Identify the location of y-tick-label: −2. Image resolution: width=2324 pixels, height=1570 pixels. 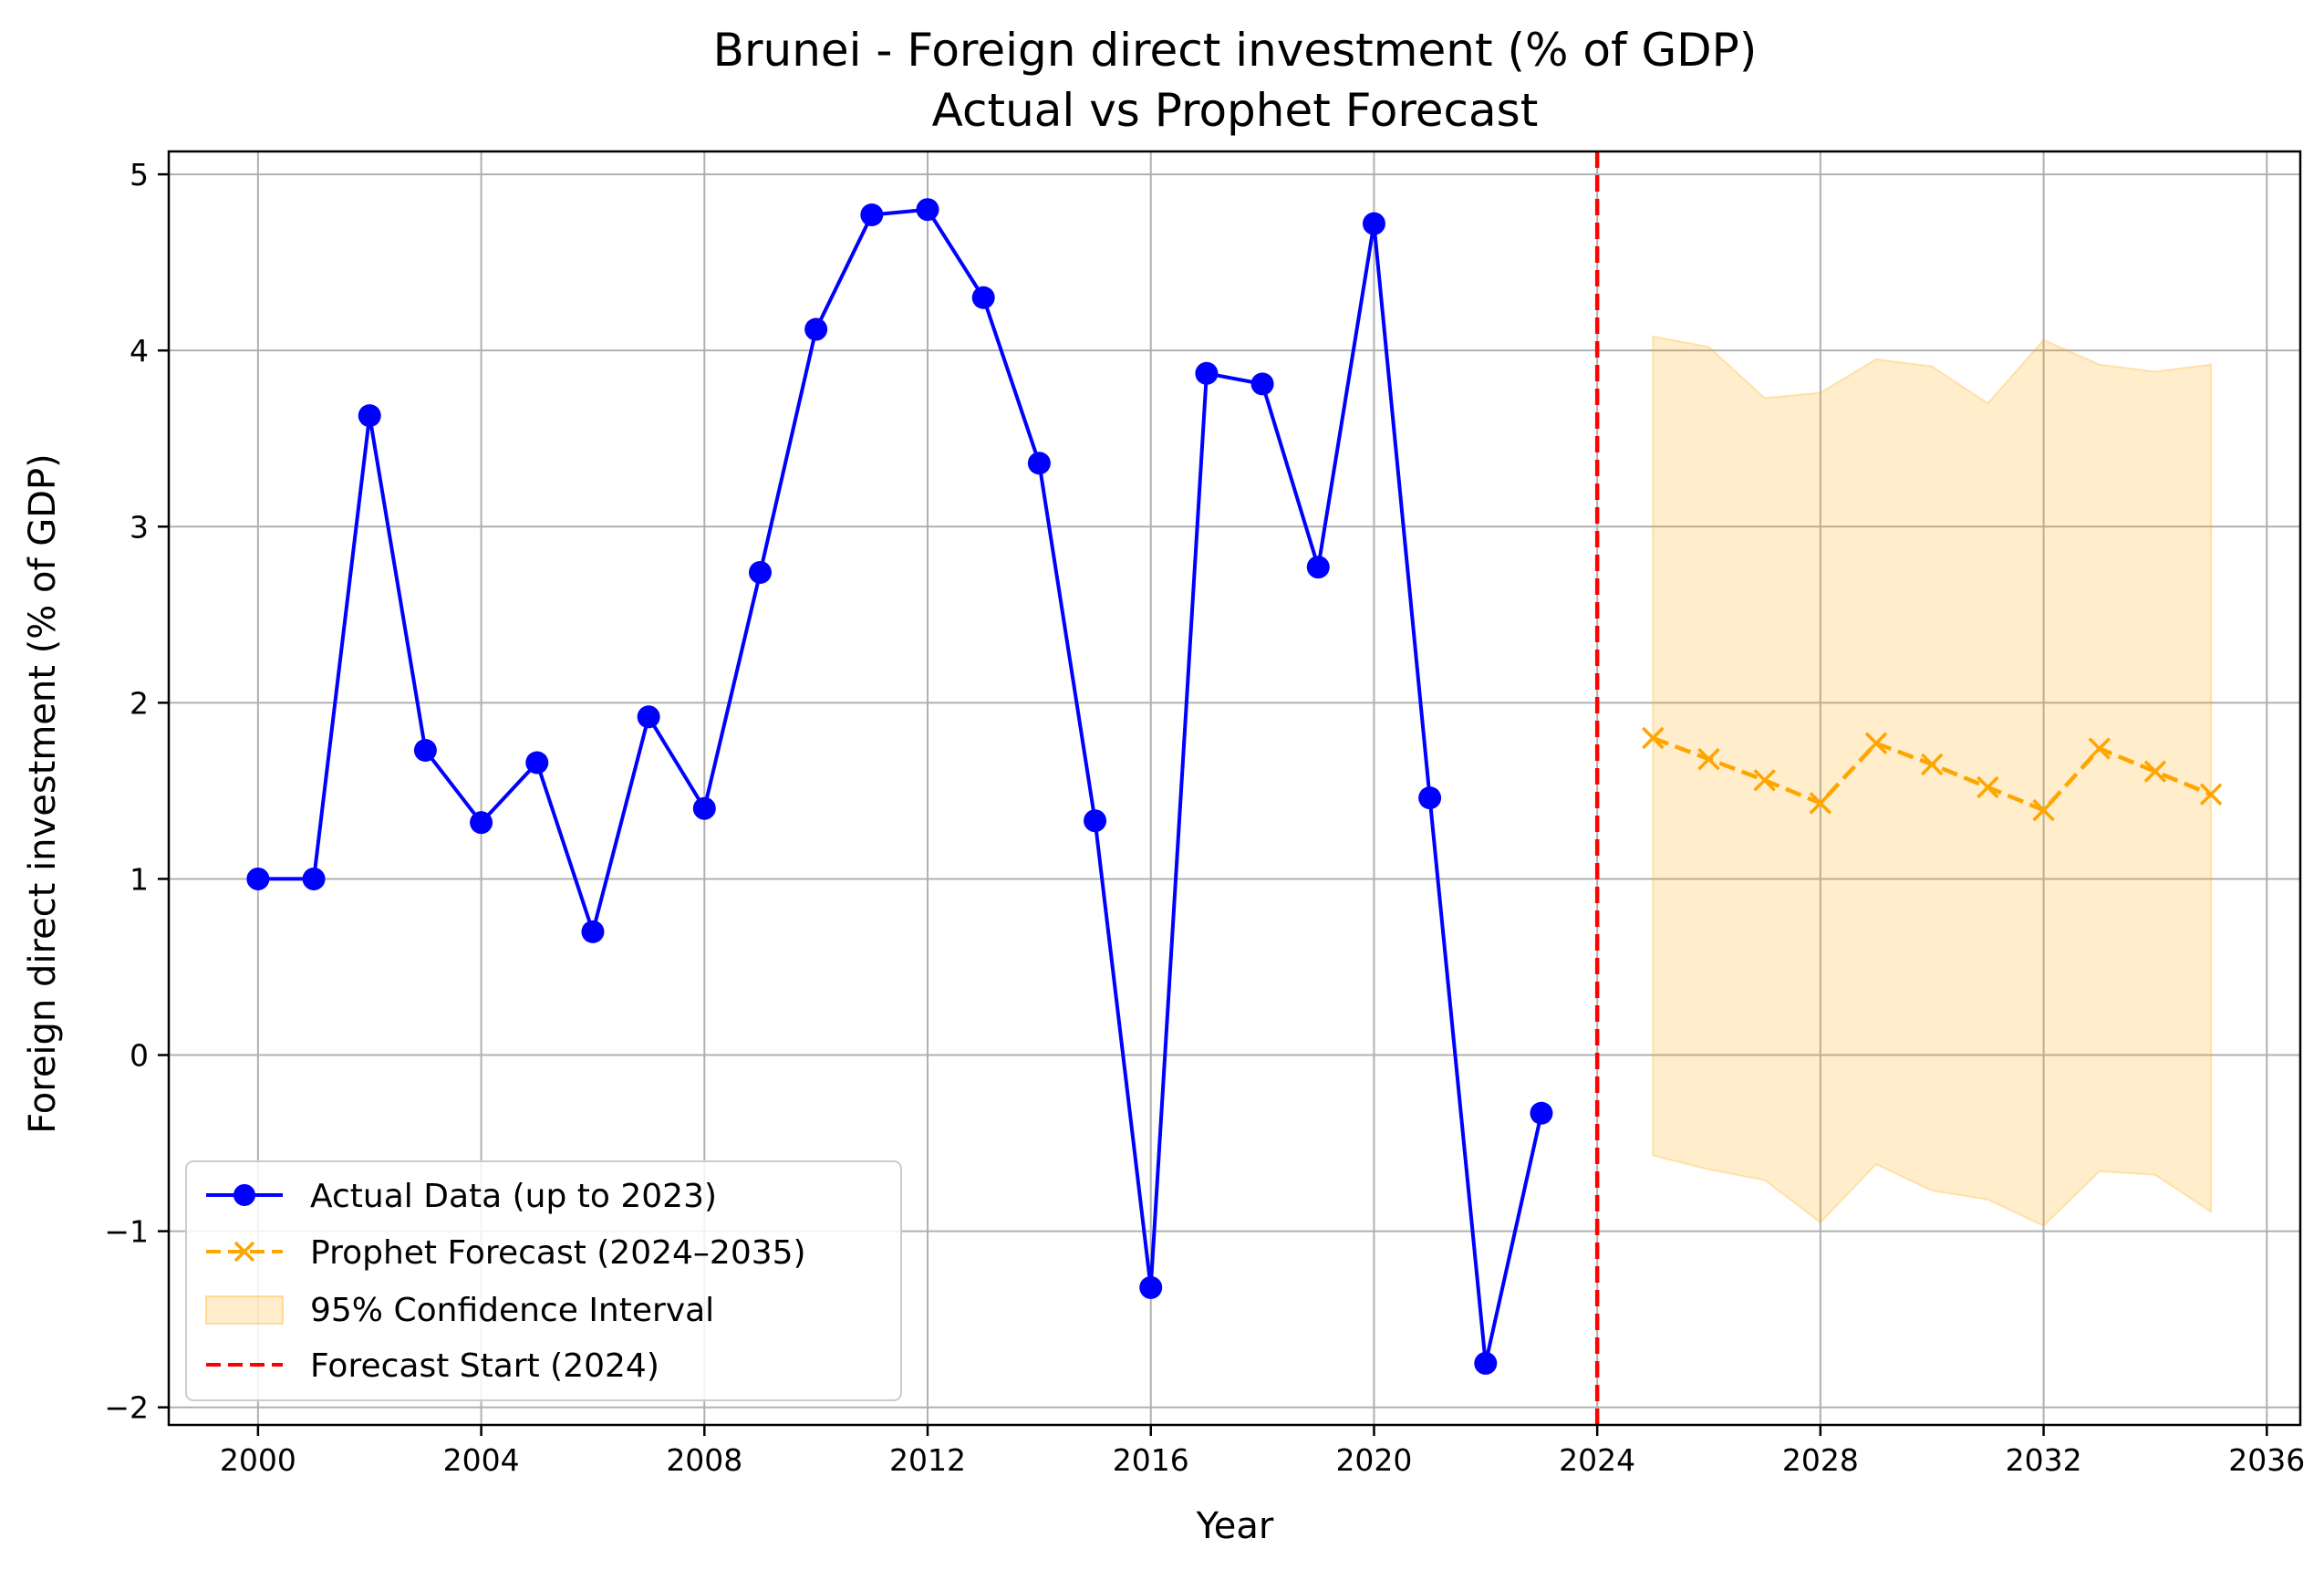
(126, 1408).